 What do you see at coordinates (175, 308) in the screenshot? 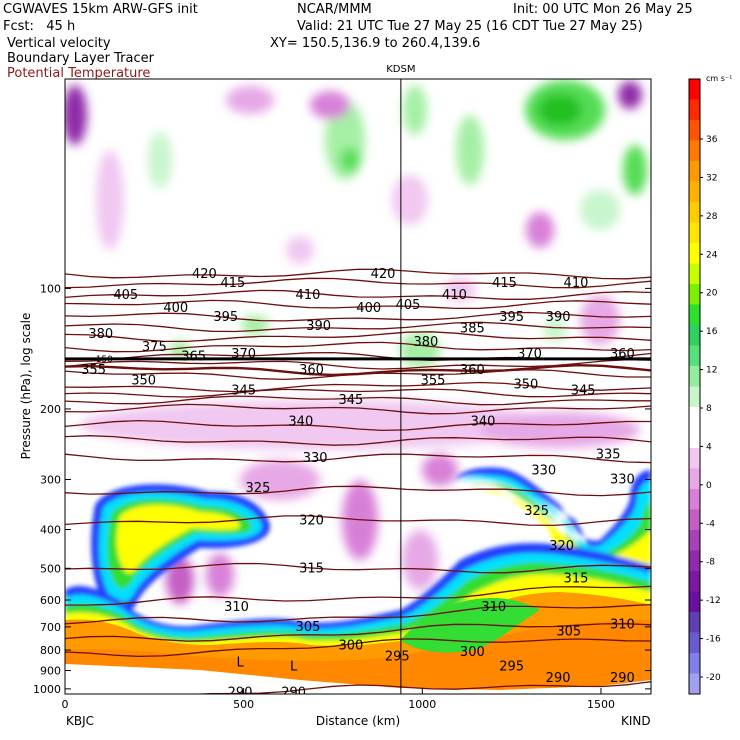
I see `contour-label-400: 400` at bounding box center [175, 308].